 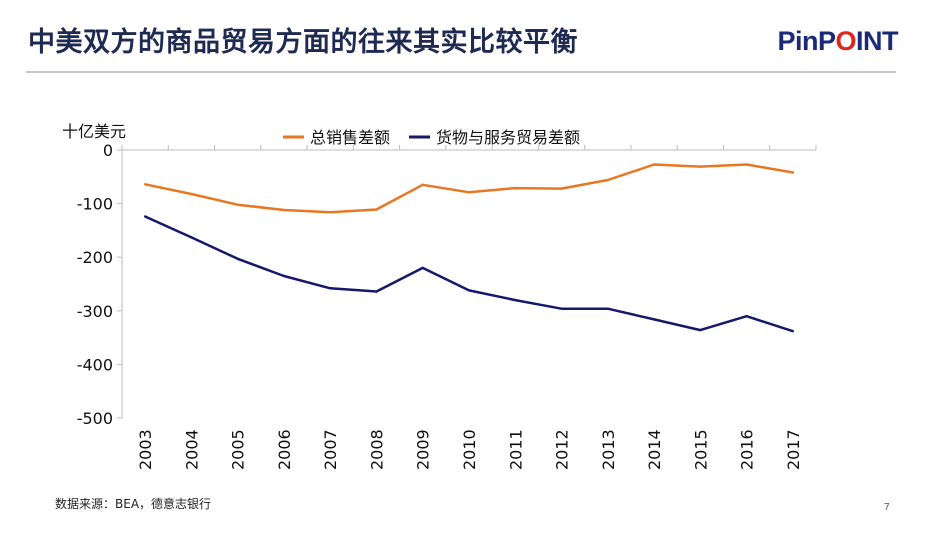 I want to click on x-tick-label: 2012, so click(x=562, y=449).